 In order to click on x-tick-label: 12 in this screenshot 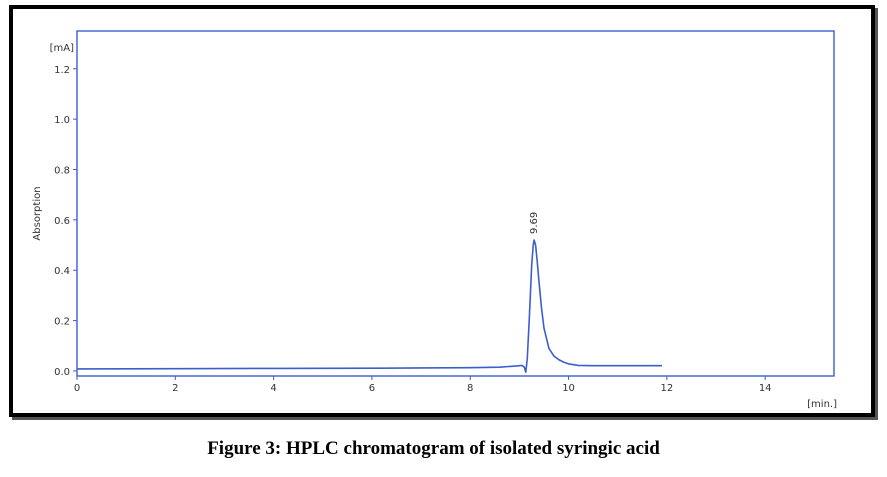, I will do `click(667, 388)`.